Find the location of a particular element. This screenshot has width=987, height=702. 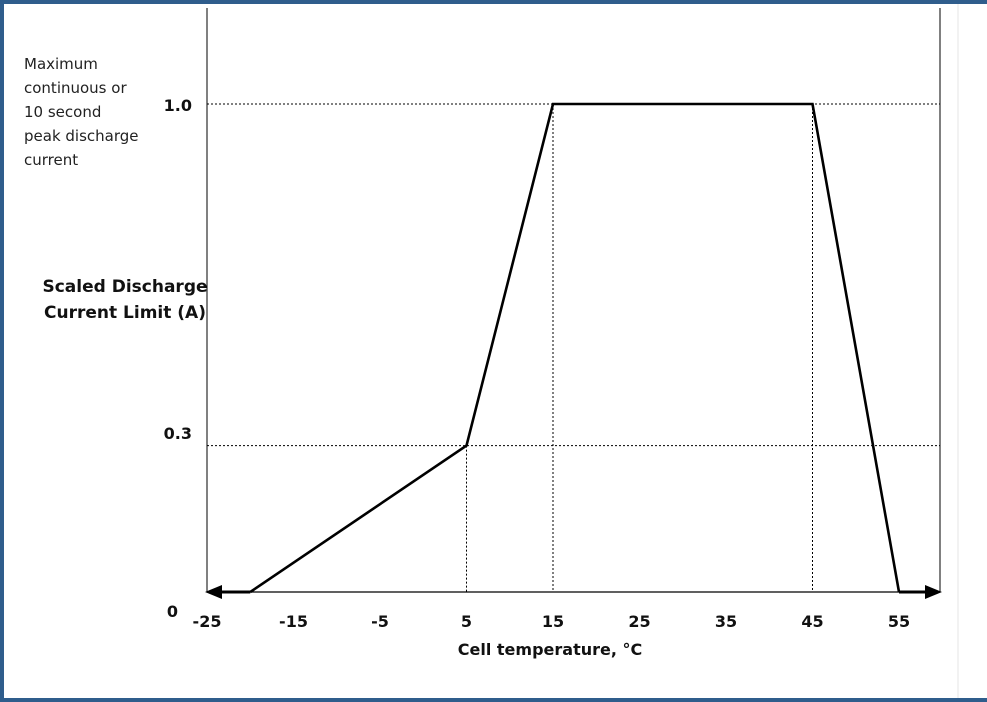

x-tick-label: 55 is located at coordinates (899, 621).